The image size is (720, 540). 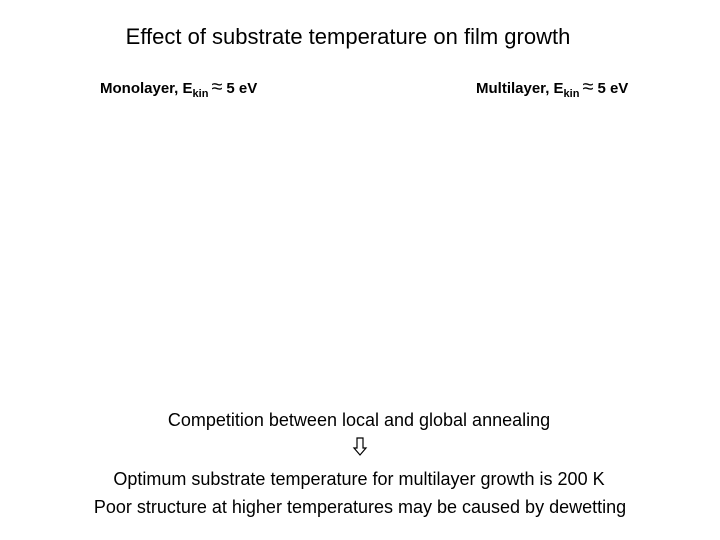 I want to click on label: Multilayer, E, so click(x=520, y=88).